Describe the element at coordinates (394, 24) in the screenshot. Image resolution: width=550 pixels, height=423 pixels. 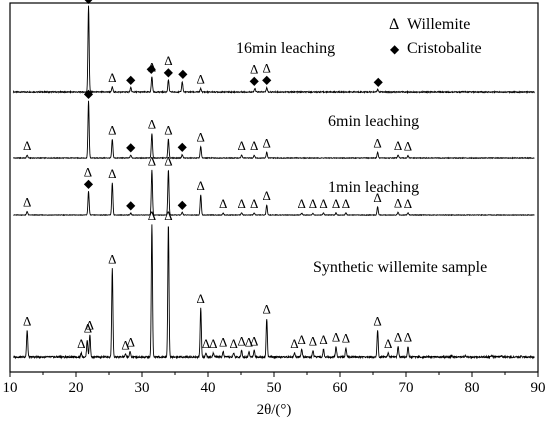
I see `legend-willemite-symbol: Δ` at that location.